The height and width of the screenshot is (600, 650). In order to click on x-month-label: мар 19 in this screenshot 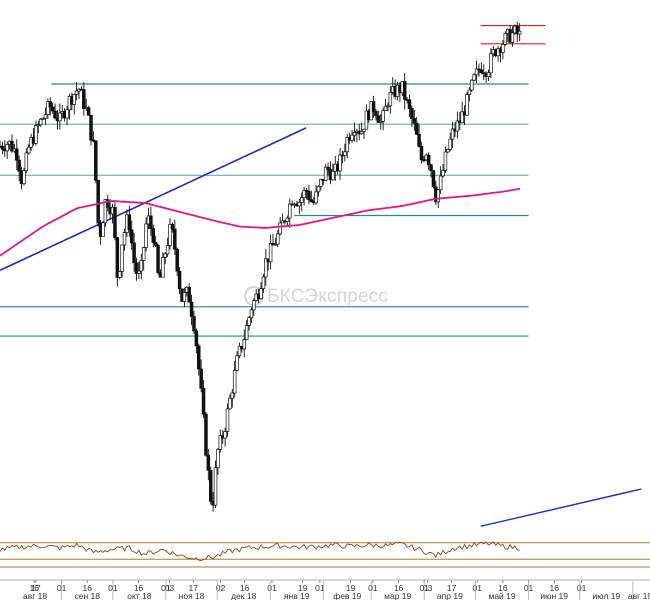, I will do `click(397, 595)`.